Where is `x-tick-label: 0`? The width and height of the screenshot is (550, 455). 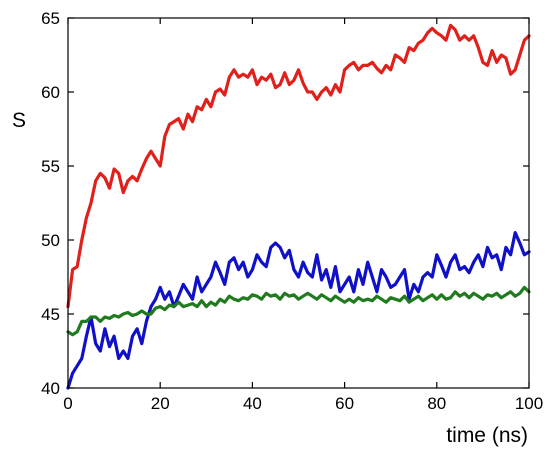 x-tick-label: 0 is located at coordinates (67, 403).